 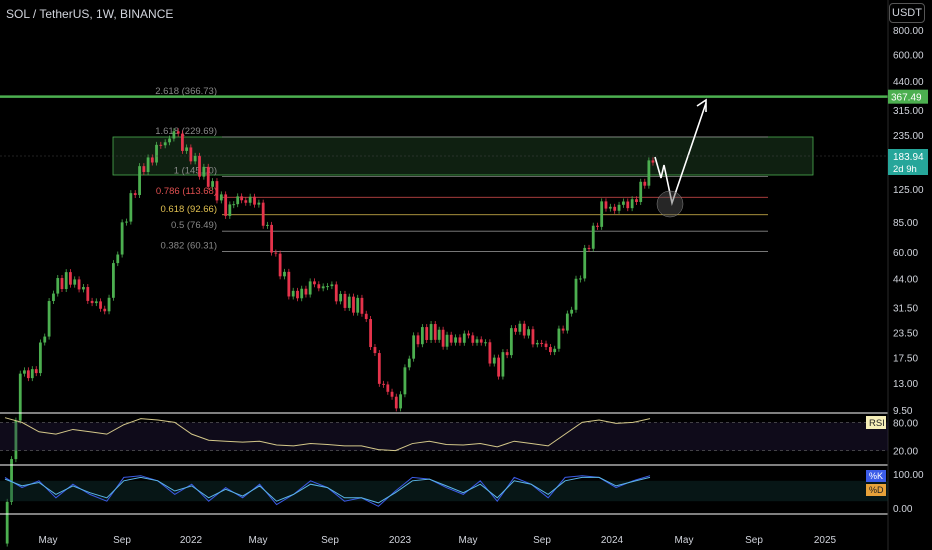 What do you see at coordinates (908, 111) in the screenshot?
I see `price-tick-label: 315.00` at bounding box center [908, 111].